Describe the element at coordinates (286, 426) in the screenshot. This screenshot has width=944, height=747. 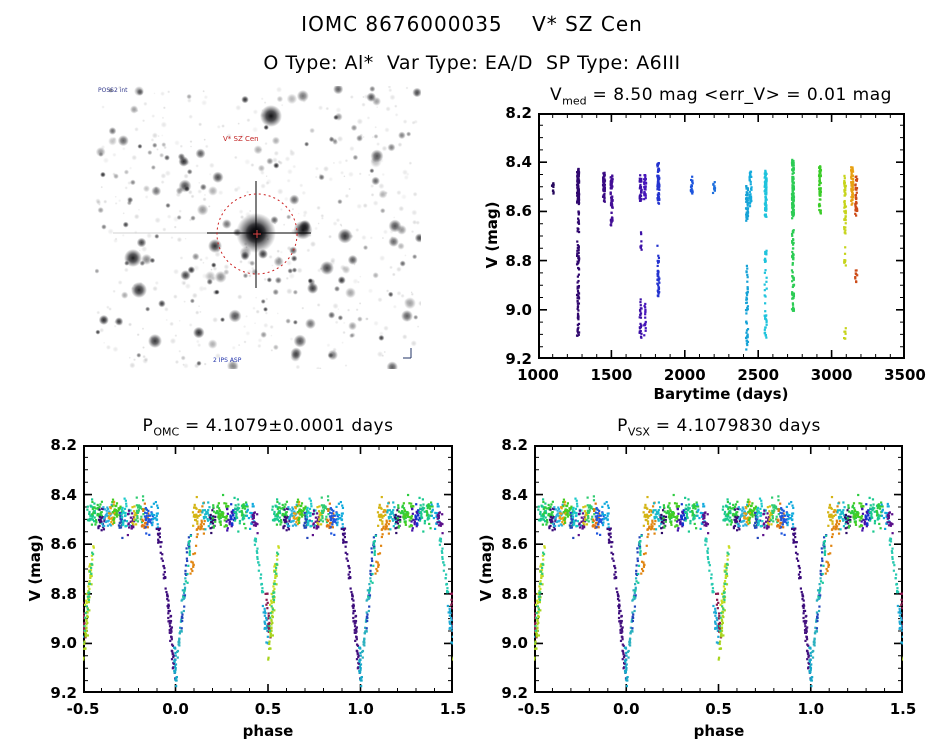
I see `title-rest: = 4.1079±0.0001 days` at that location.